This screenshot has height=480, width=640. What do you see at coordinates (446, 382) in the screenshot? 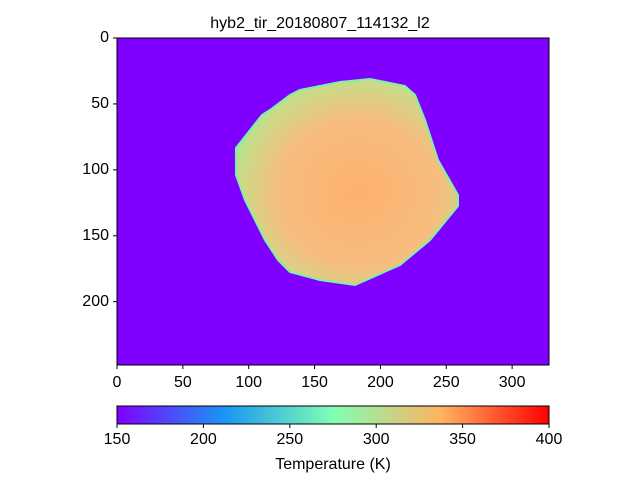
I see `x-tick-label: 250` at bounding box center [446, 382].